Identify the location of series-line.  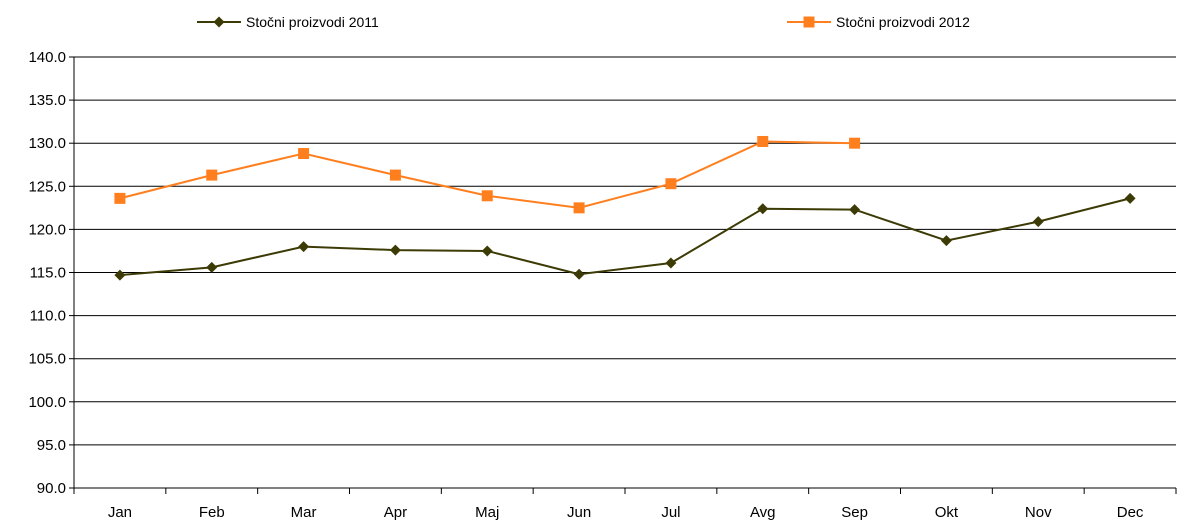
(625, 237).